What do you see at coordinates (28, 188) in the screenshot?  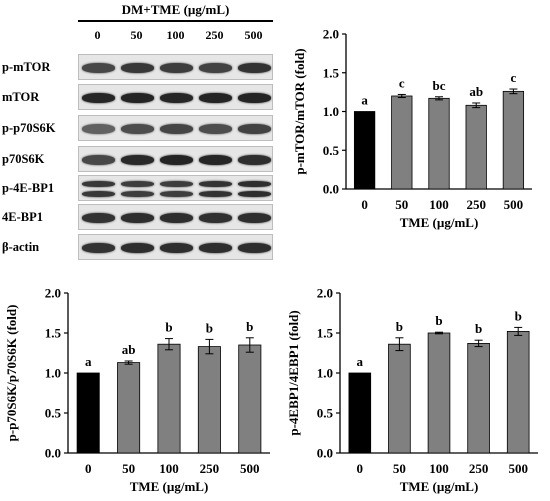 I see `blot-row-label: p-4E-BP1` at bounding box center [28, 188].